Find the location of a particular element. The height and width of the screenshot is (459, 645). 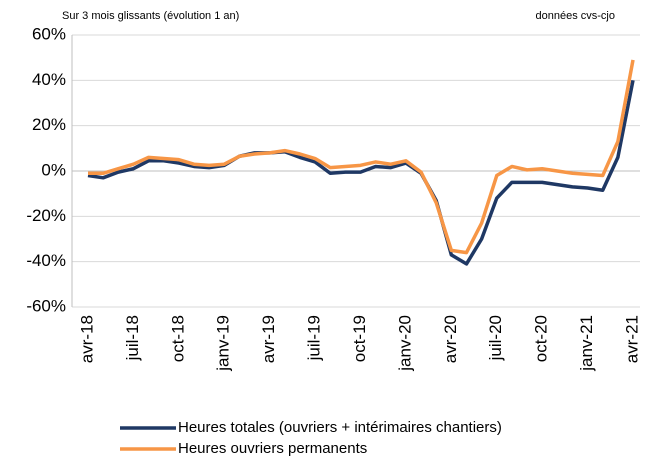

x-tick-label: avr-18 is located at coordinates (86, 339).